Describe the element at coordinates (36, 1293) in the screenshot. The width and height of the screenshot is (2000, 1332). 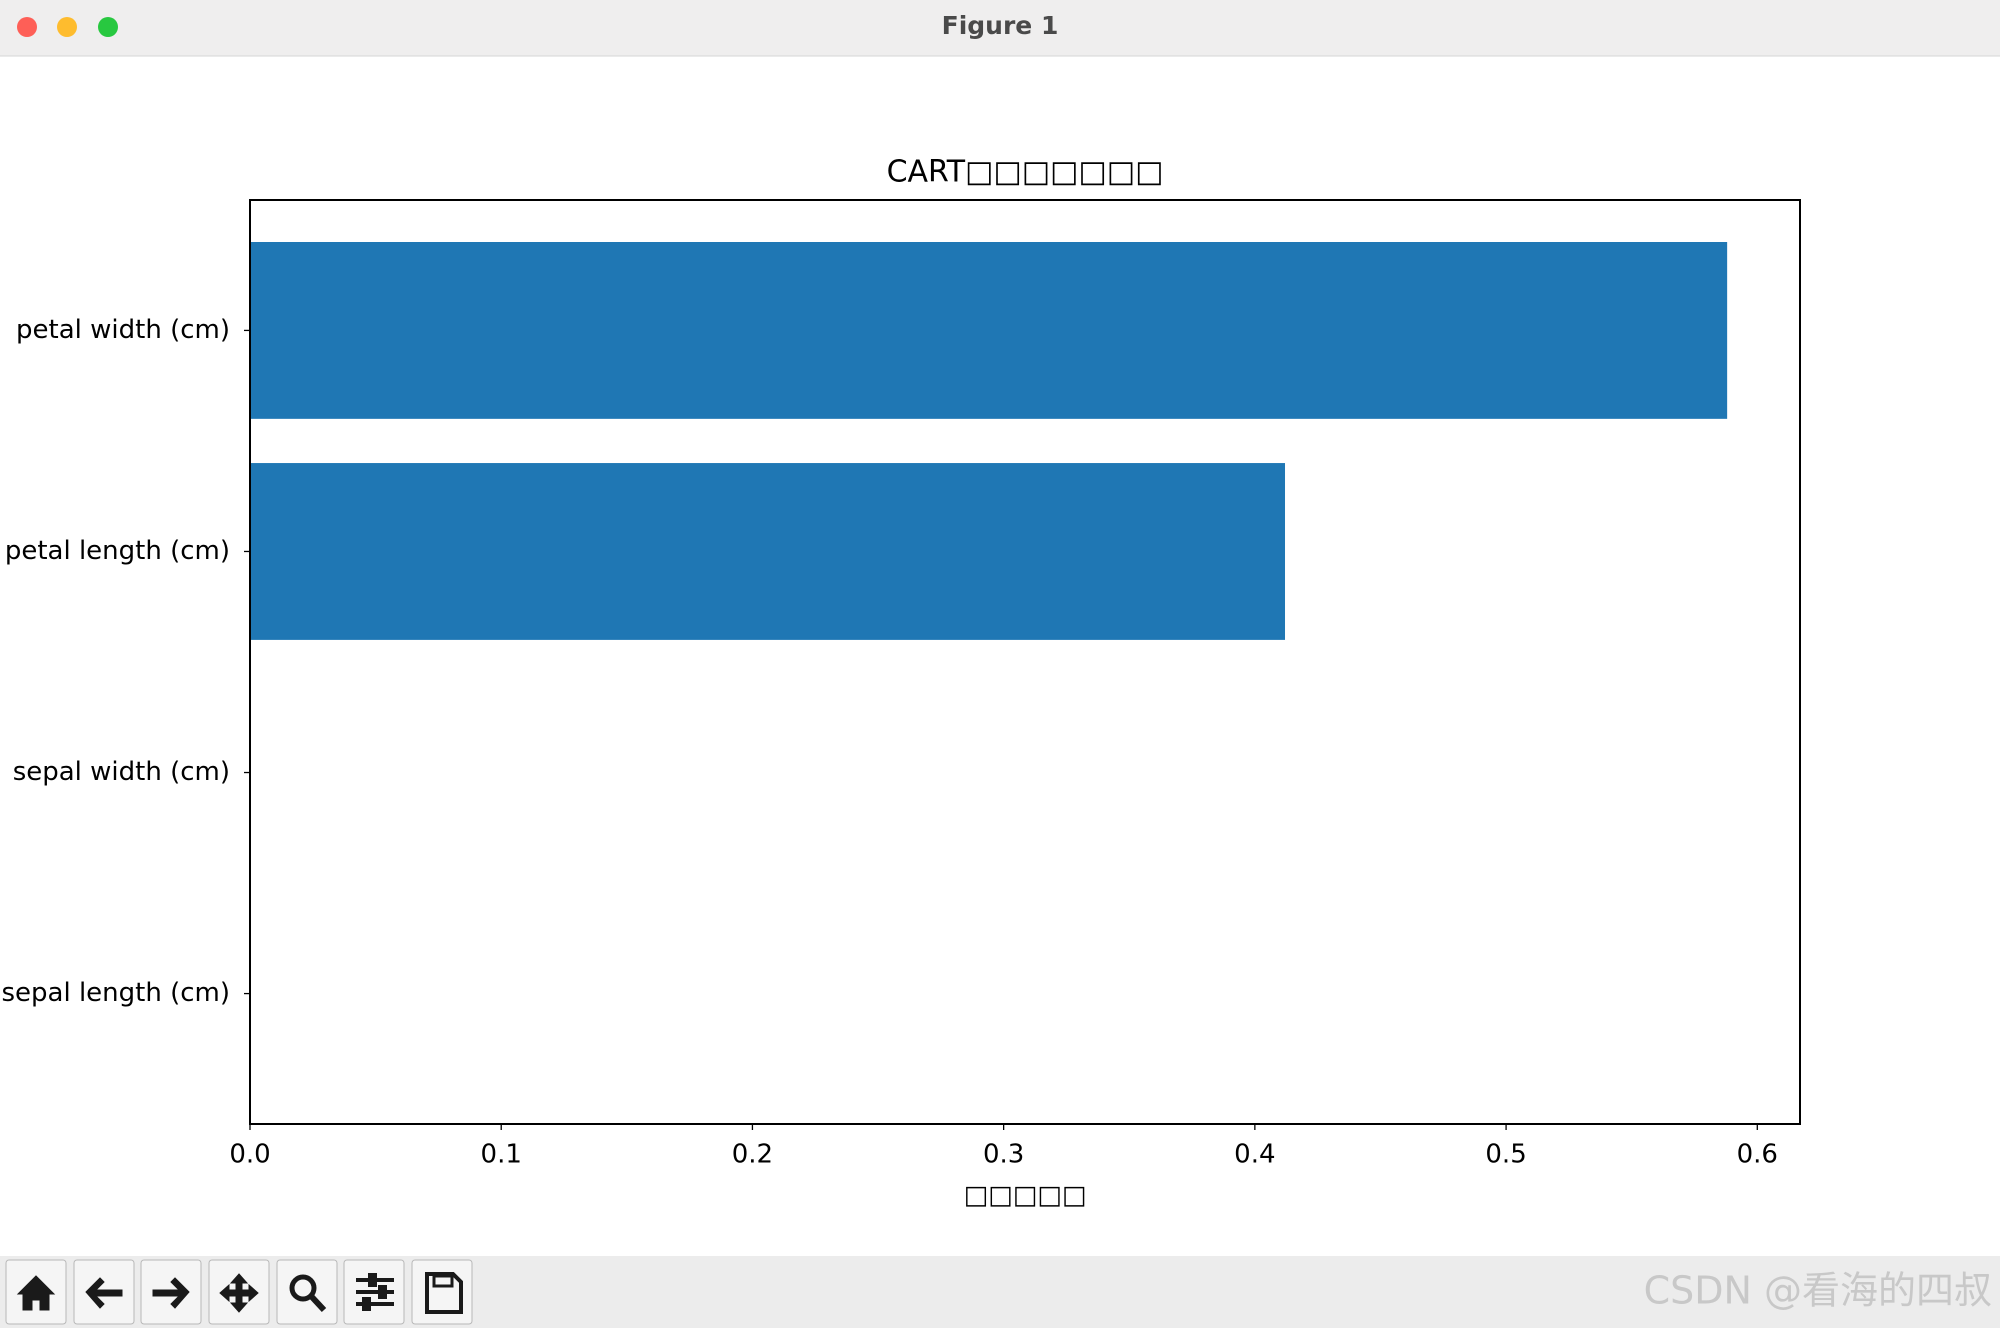
I see `home-icon` at that location.